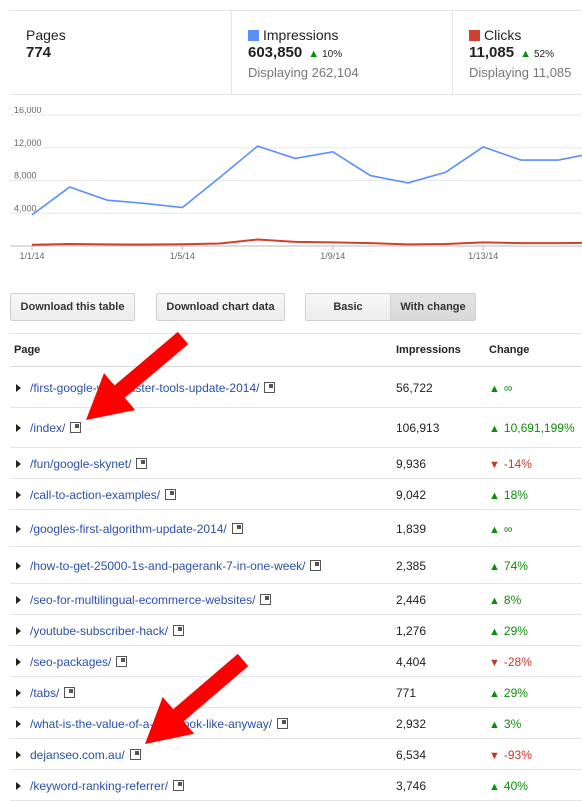  Describe the element at coordinates (303, 72) in the screenshot. I see `impressions-displaying: Displaying 262,104` at that location.